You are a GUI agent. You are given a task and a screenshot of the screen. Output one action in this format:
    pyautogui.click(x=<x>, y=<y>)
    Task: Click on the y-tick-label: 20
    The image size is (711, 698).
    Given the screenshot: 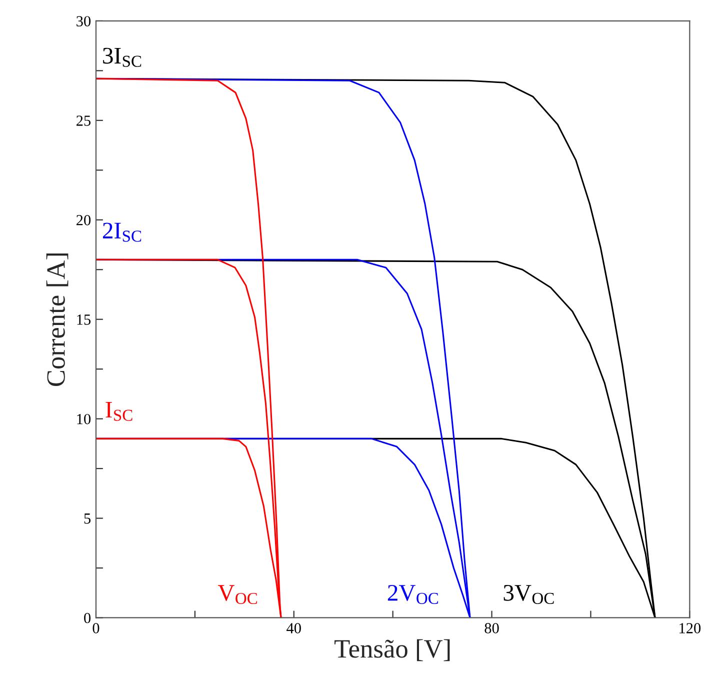 What is the action you would take?
    pyautogui.click(x=83, y=220)
    